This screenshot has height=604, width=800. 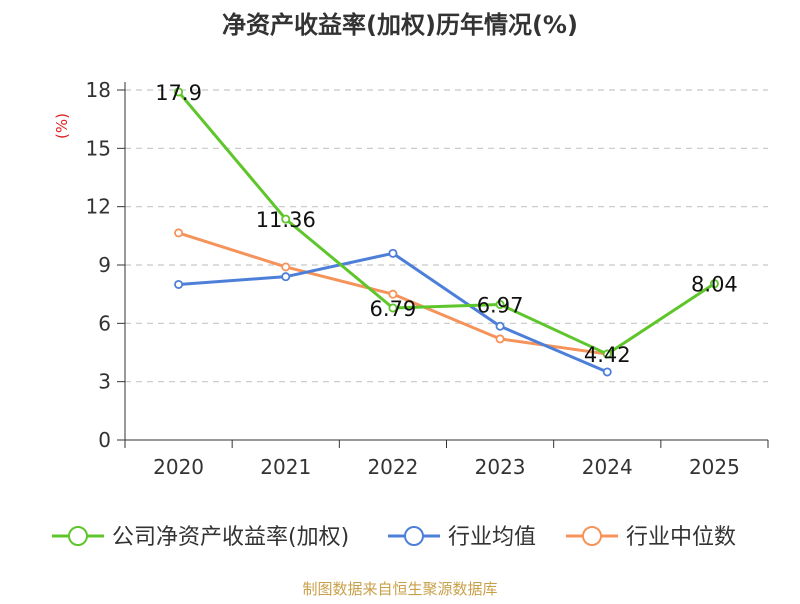 I want to click on y-tick-label: 15, so click(x=98, y=148).